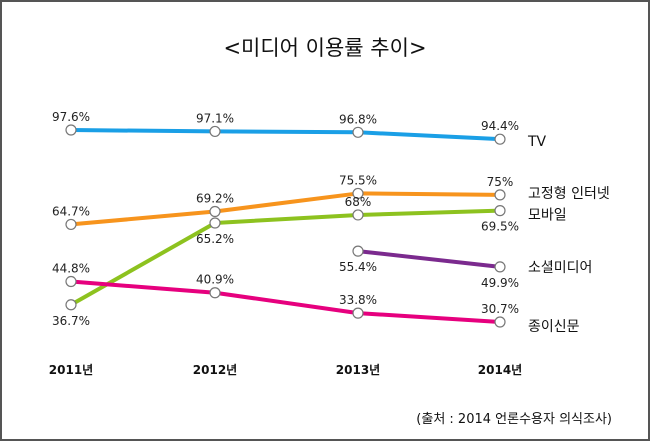  I want to click on data-label: 33.8%, so click(358, 300).